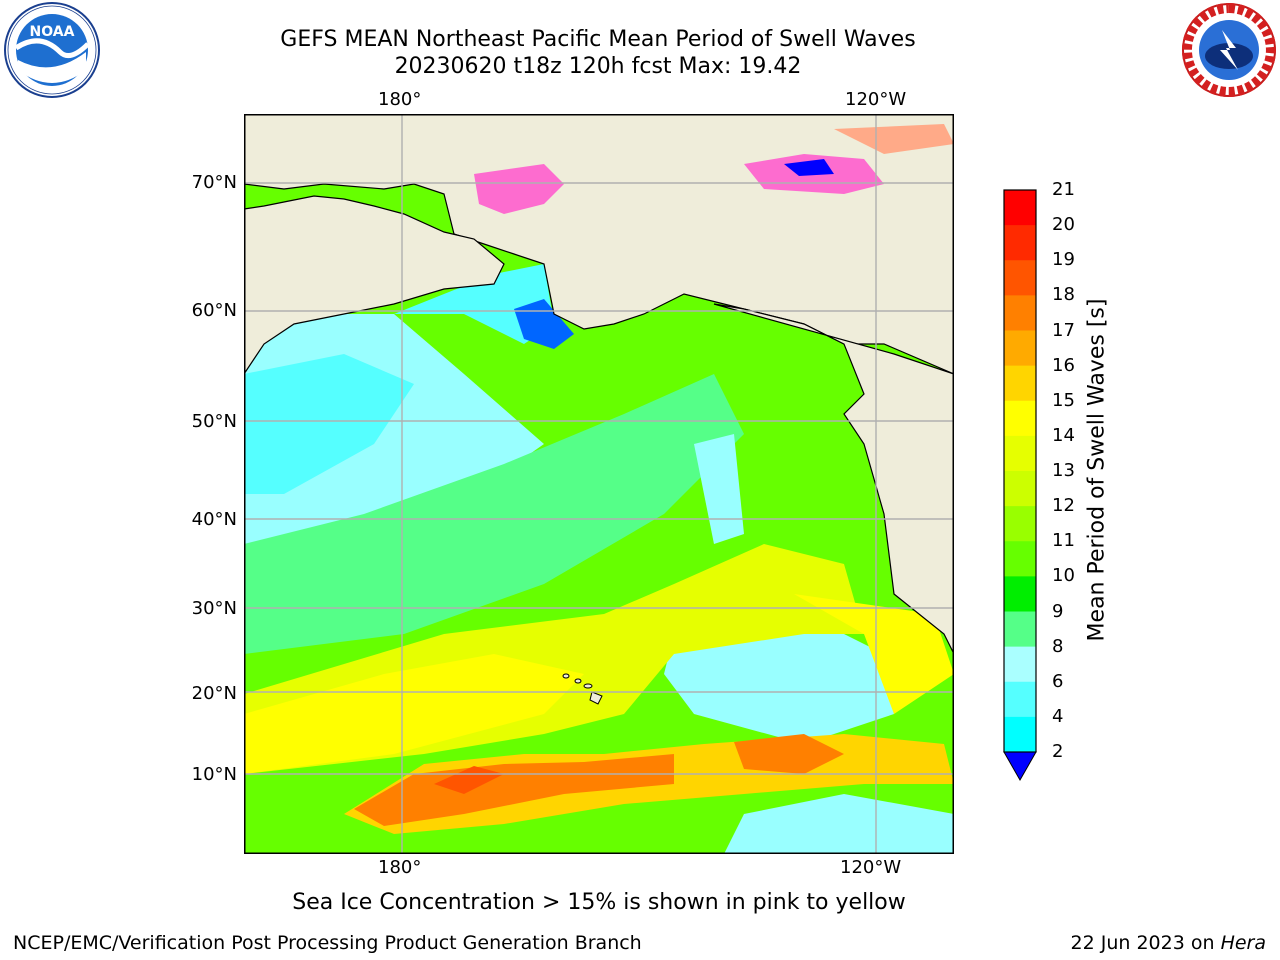  I want to click on colorbar, so click(1020, 485).